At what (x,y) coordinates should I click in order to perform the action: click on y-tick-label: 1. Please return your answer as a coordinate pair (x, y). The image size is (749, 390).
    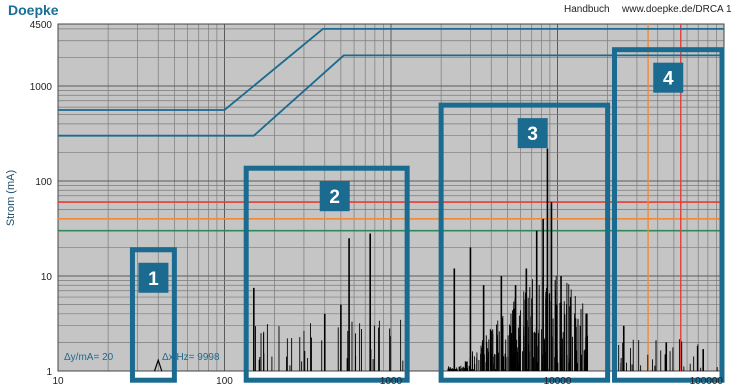
    Looking at the image, I should click on (49, 372).